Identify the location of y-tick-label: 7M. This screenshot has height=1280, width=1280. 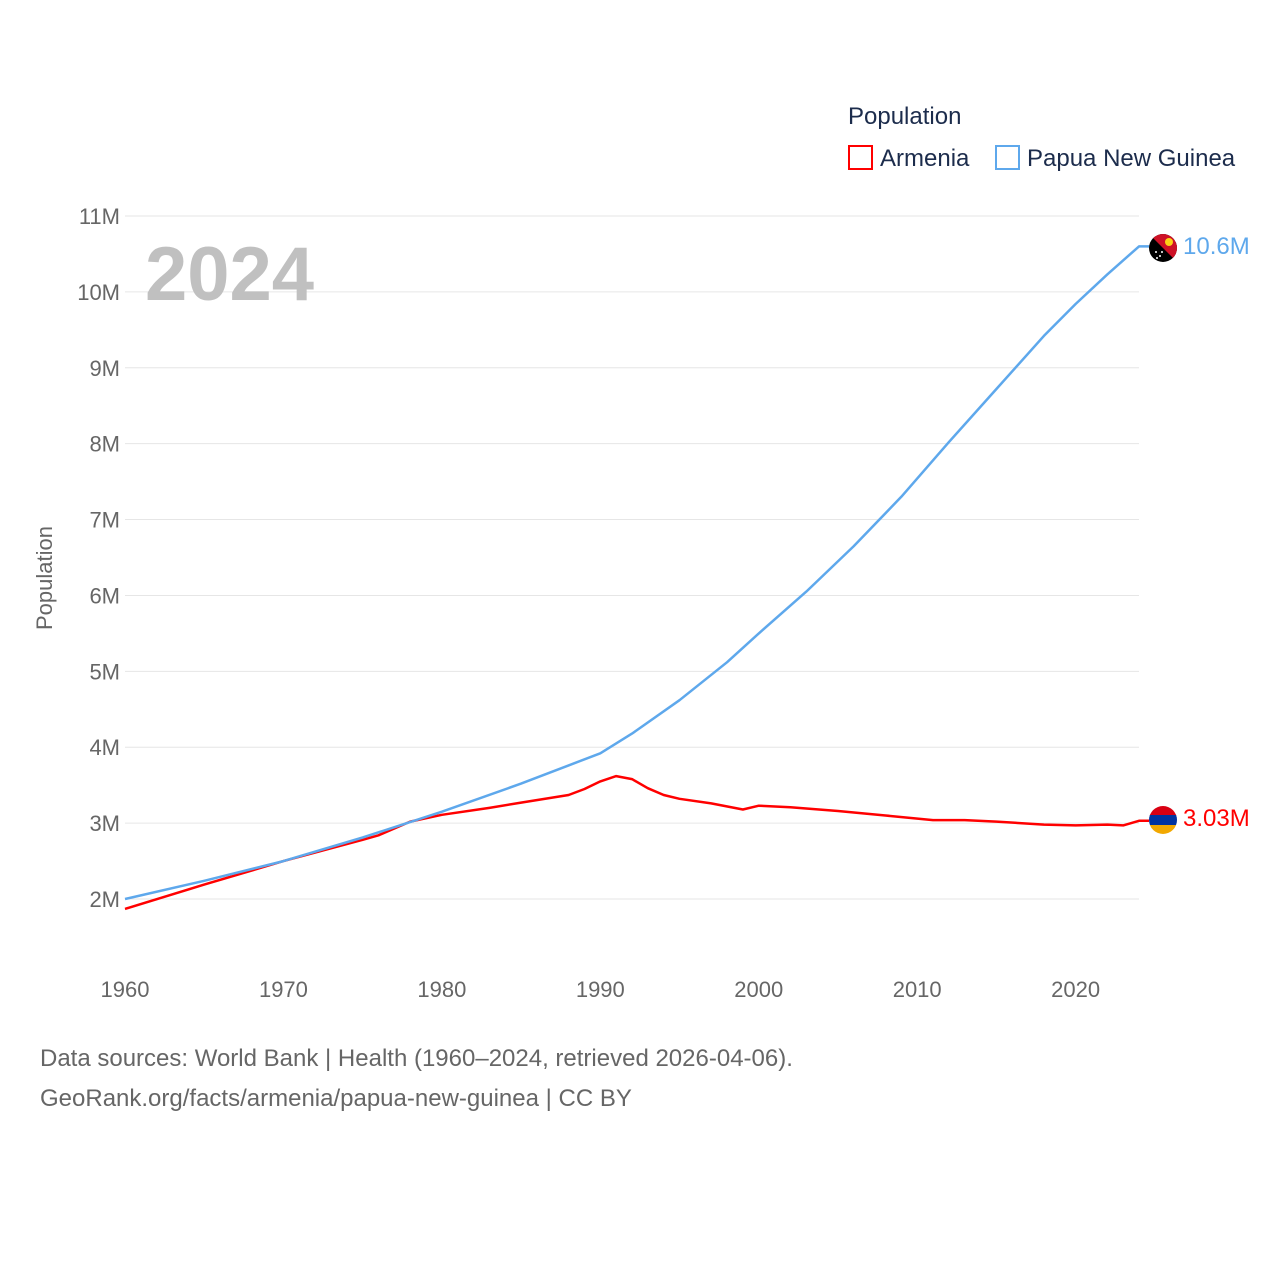
(104, 520).